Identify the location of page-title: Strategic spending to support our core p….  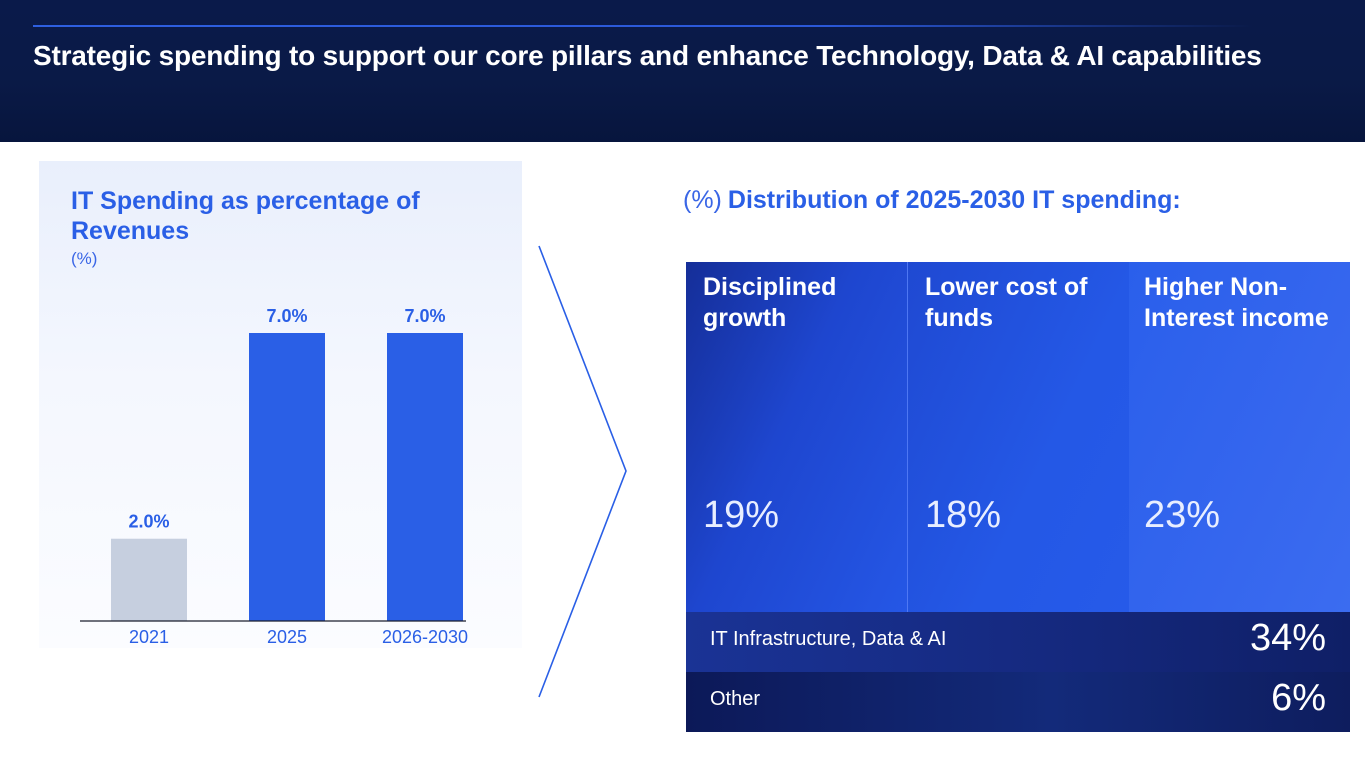
(647, 55).